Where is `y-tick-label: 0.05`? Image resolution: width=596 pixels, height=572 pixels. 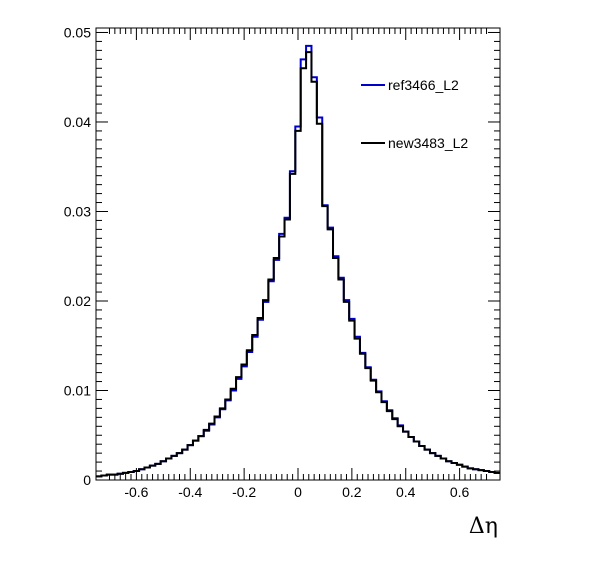
y-tick-label: 0.05 is located at coordinates (77, 32).